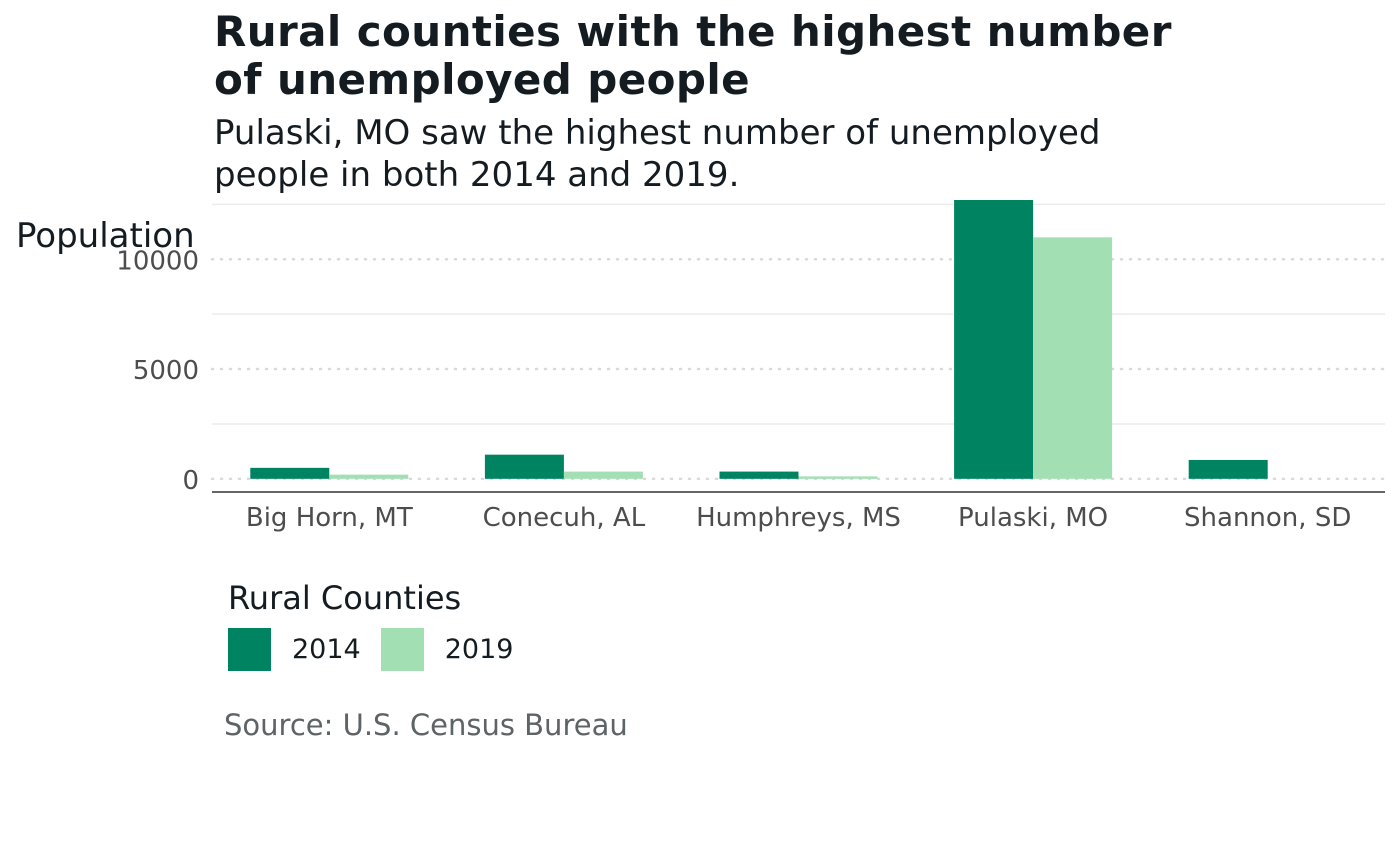 This screenshot has height=865, width=1400. What do you see at coordinates (603, 475) in the screenshot?
I see `bar-2019-conecuh-al` at bounding box center [603, 475].